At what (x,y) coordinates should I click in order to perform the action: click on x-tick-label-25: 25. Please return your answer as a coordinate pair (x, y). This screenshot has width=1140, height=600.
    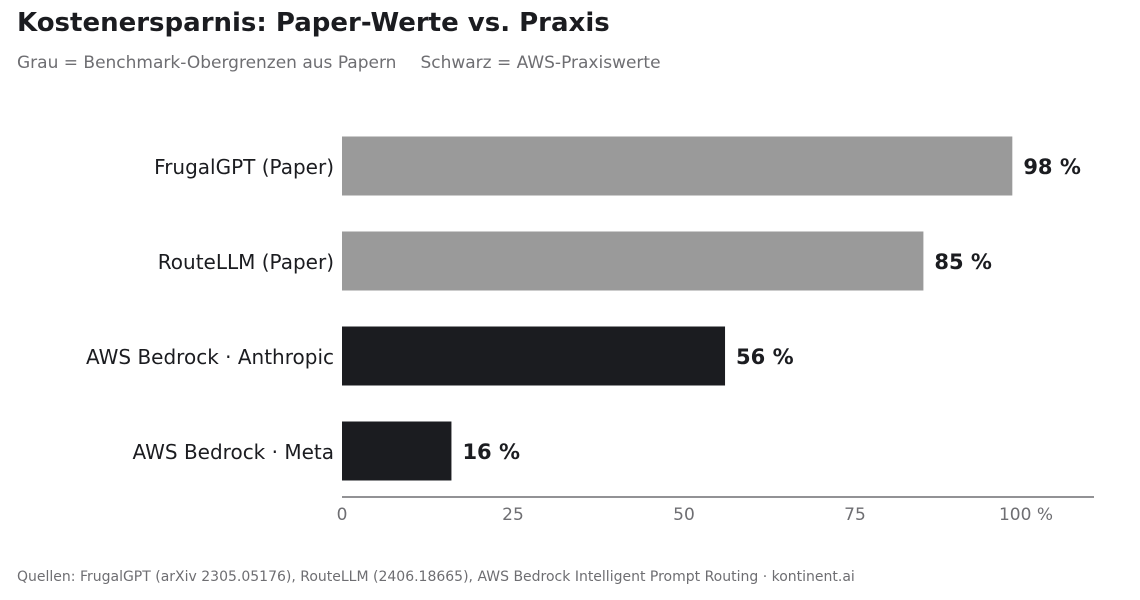
    Looking at the image, I should click on (513, 515).